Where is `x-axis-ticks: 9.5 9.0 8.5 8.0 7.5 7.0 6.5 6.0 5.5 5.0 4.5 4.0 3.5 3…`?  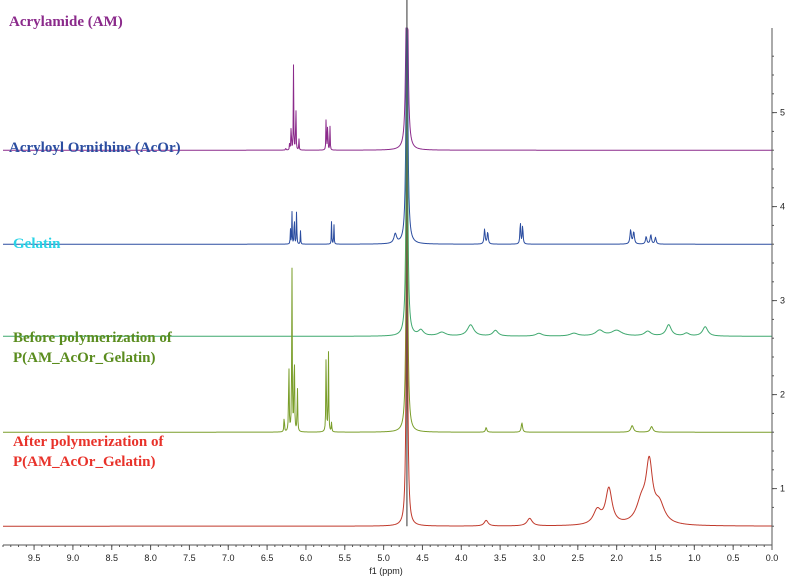 x-axis-ticks: 9.5 9.0 8.5 8.0 7.5 7.0 6.5 6.0 5.5 5.0 4.5 4.0 3.5 3… is located at coordinates (390, 554).